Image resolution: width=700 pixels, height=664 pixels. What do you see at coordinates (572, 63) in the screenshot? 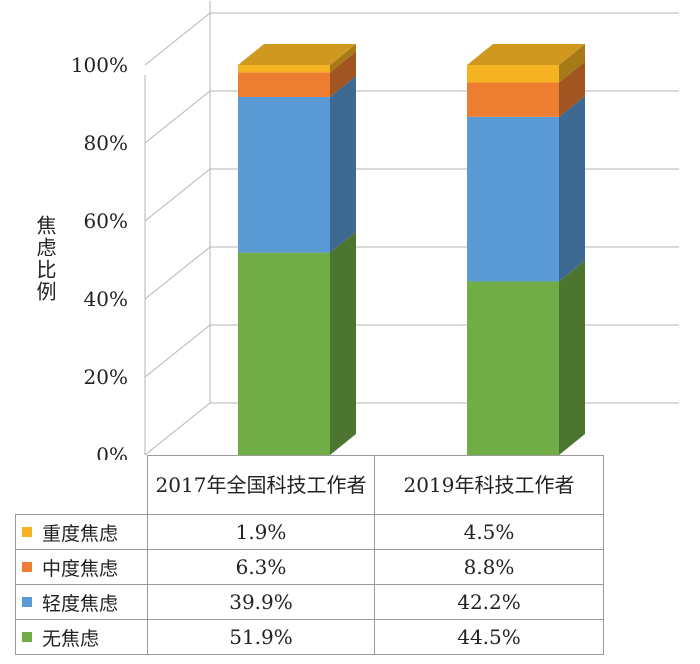
I see `bar-2-series-1-side` at bounding box center [572, 63].